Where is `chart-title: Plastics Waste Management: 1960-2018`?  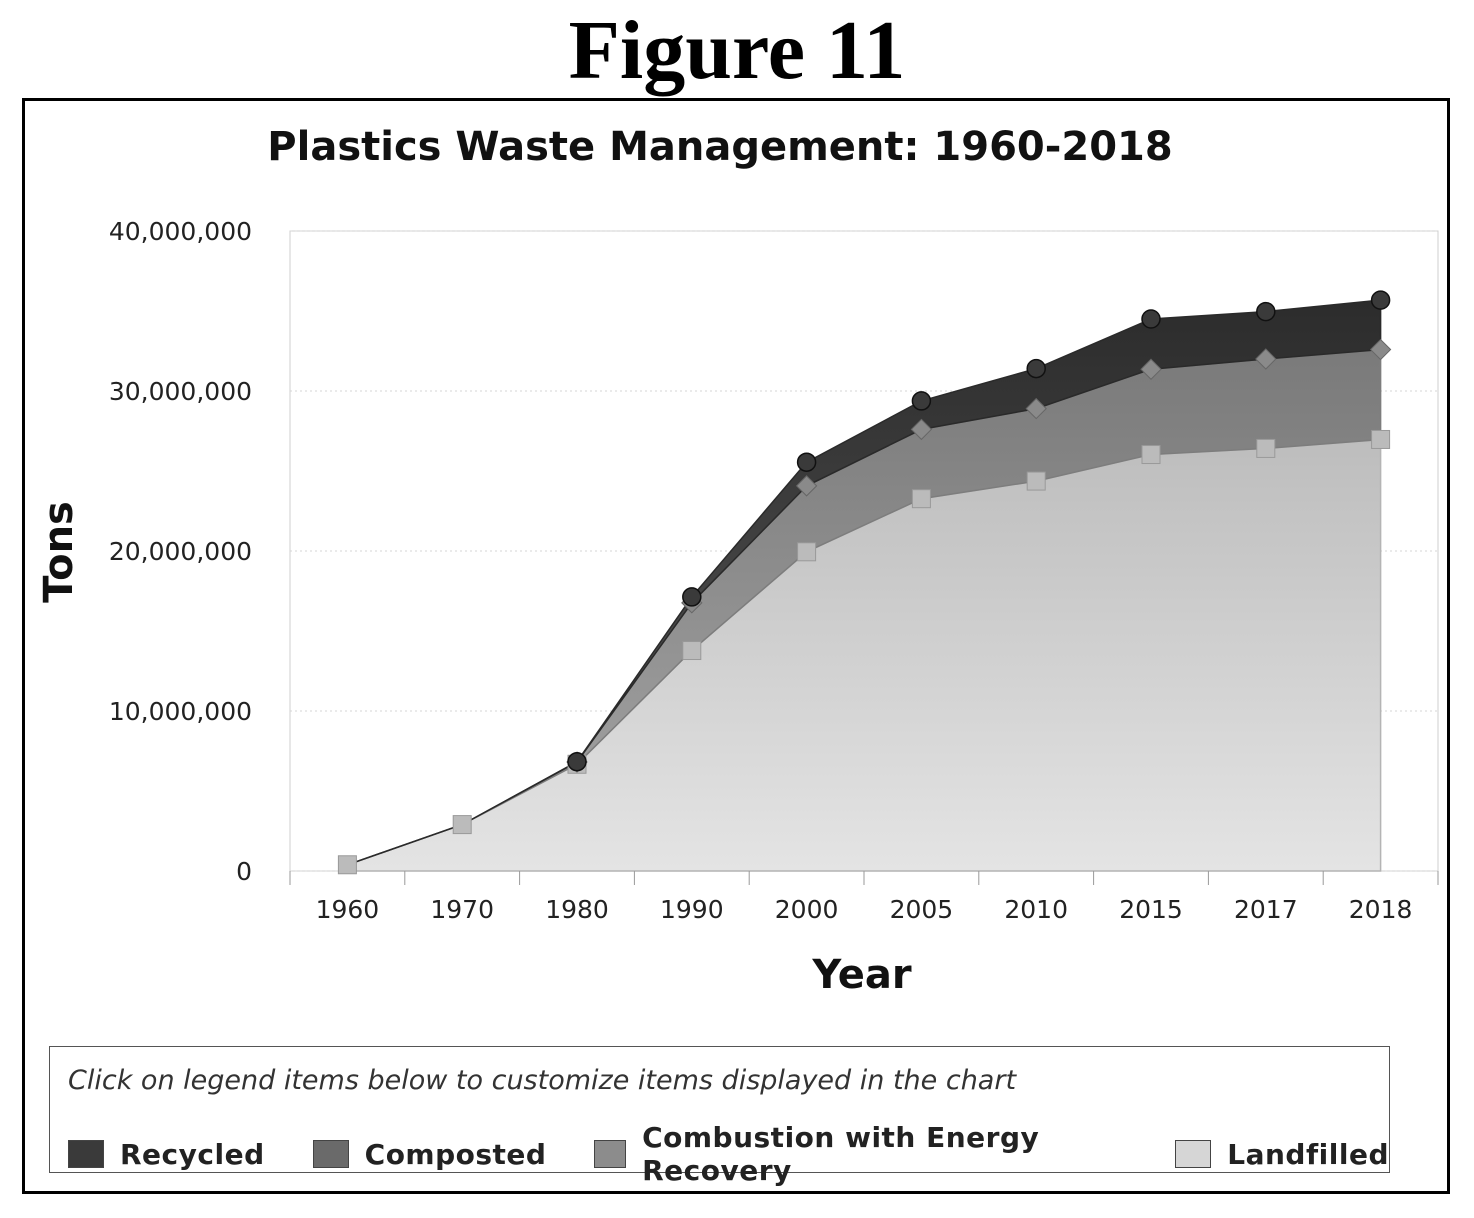
chart-title: Plastics Waste Management: 1960-2018 is located at coordinates (719, 147).